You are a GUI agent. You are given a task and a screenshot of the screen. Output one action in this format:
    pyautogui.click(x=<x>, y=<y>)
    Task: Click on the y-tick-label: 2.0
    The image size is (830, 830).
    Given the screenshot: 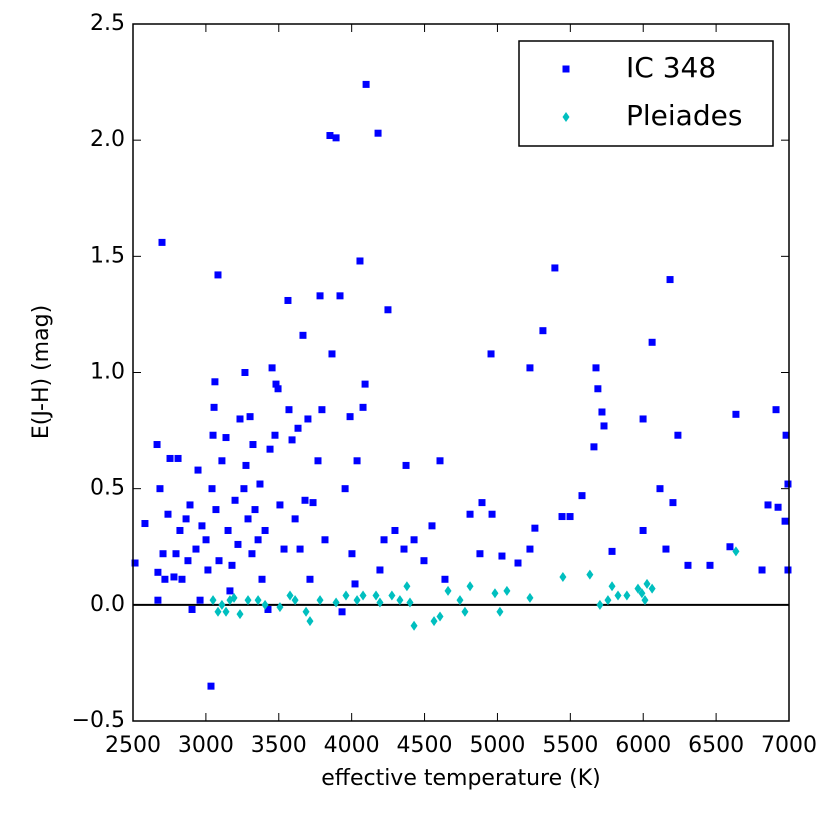 What is the action you would take?
    pyautogui.click(x=107, y=139)
    